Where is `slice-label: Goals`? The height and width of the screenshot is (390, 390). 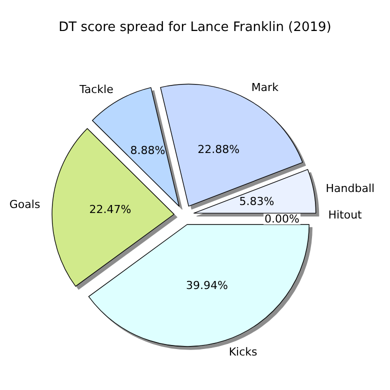
slice-label: Goals is located at coordinates (24, 204).